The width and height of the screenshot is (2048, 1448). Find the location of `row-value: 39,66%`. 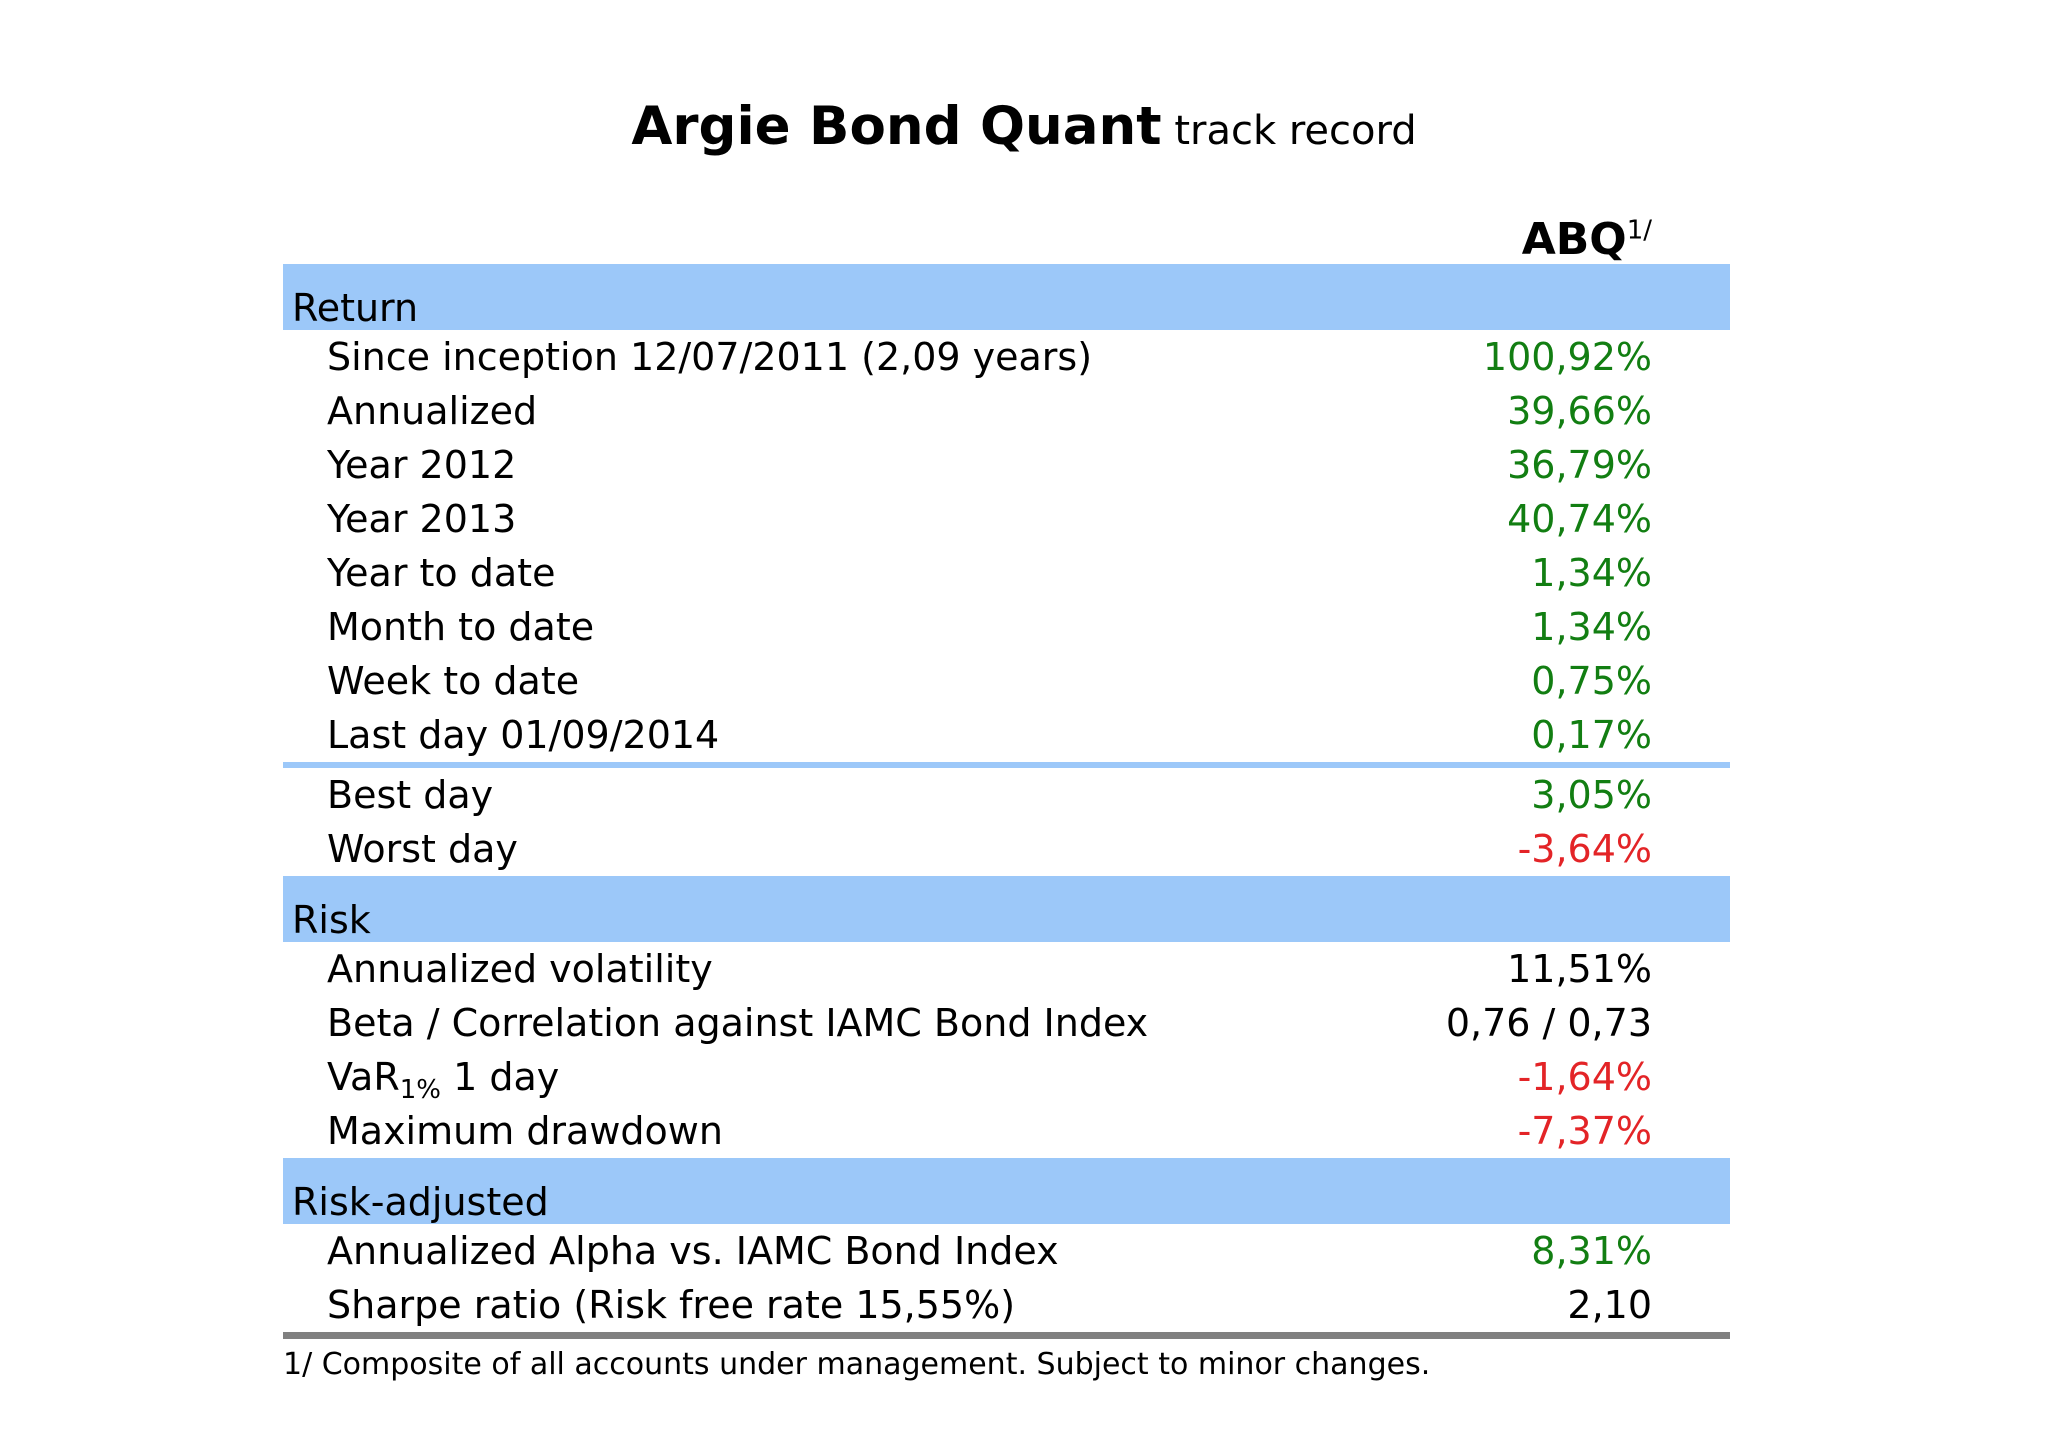

row-value: 39,66% is located at coordinates (1579, 411).